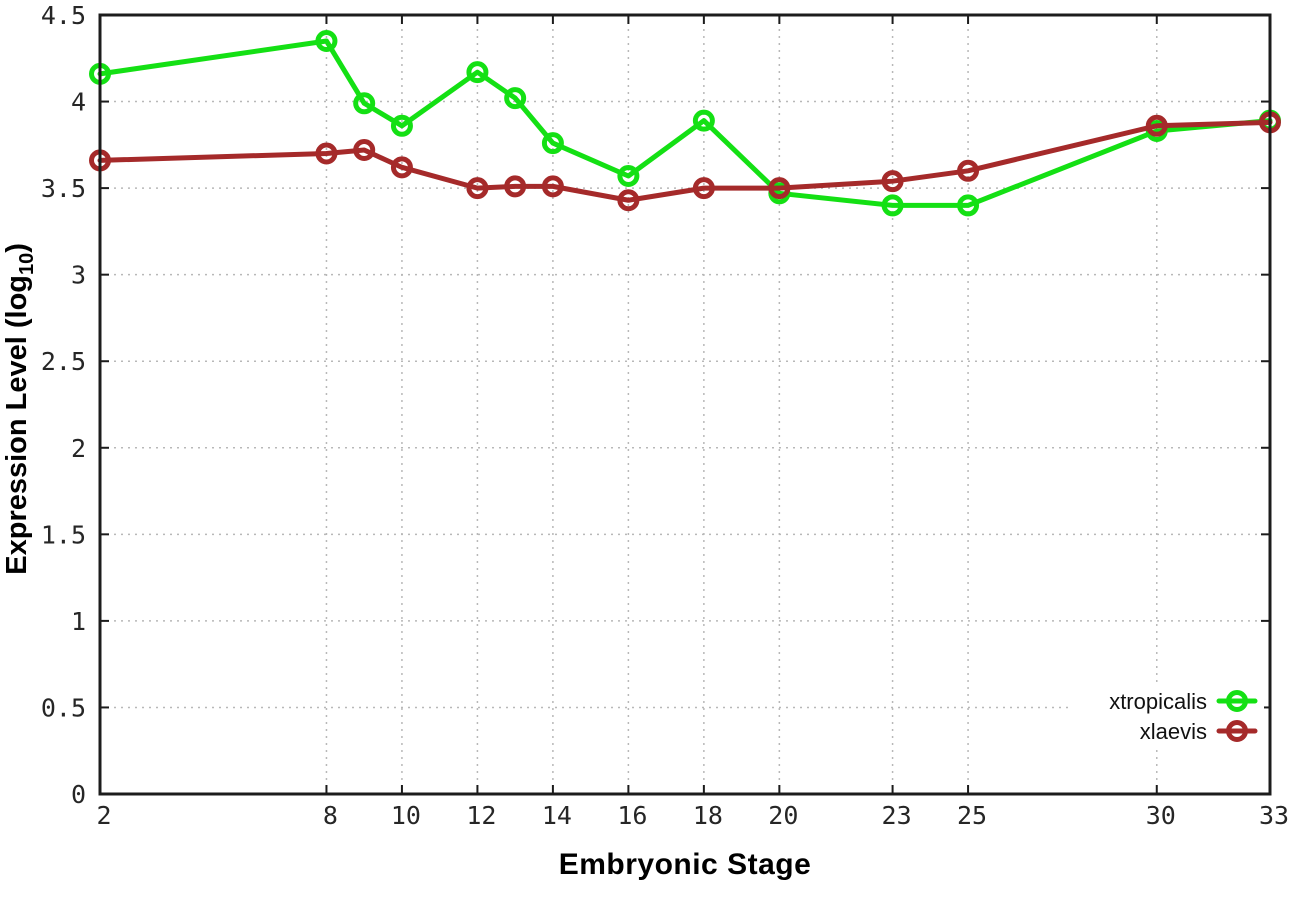  Describe the element at coordinates (632, 815) in the screenshot. I see `x-tick-label: 16` at that location.